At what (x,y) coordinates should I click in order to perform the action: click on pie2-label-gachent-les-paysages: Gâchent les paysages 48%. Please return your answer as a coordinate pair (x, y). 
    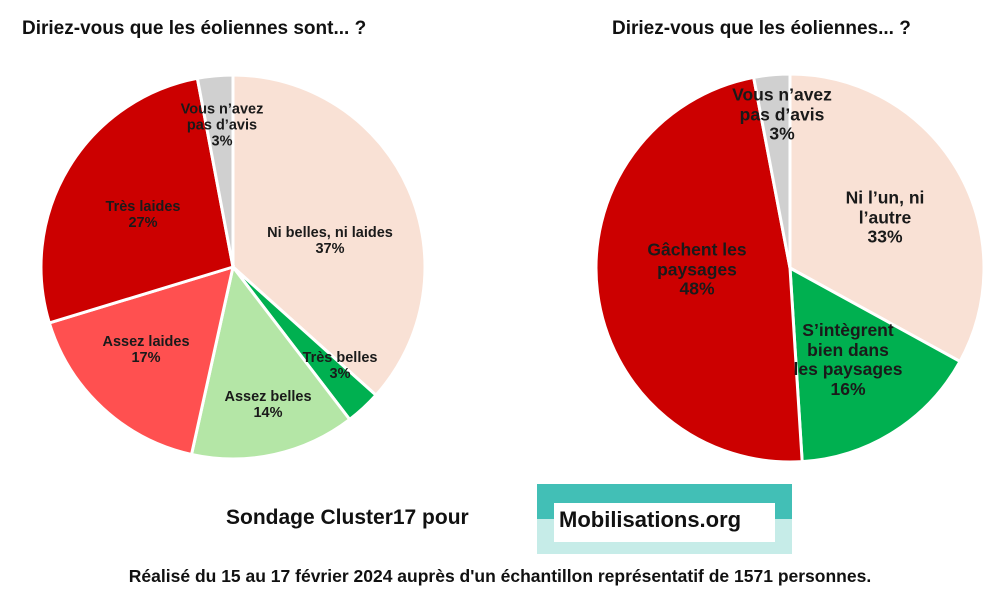
    Looking at the image, I should click on (697, 269).